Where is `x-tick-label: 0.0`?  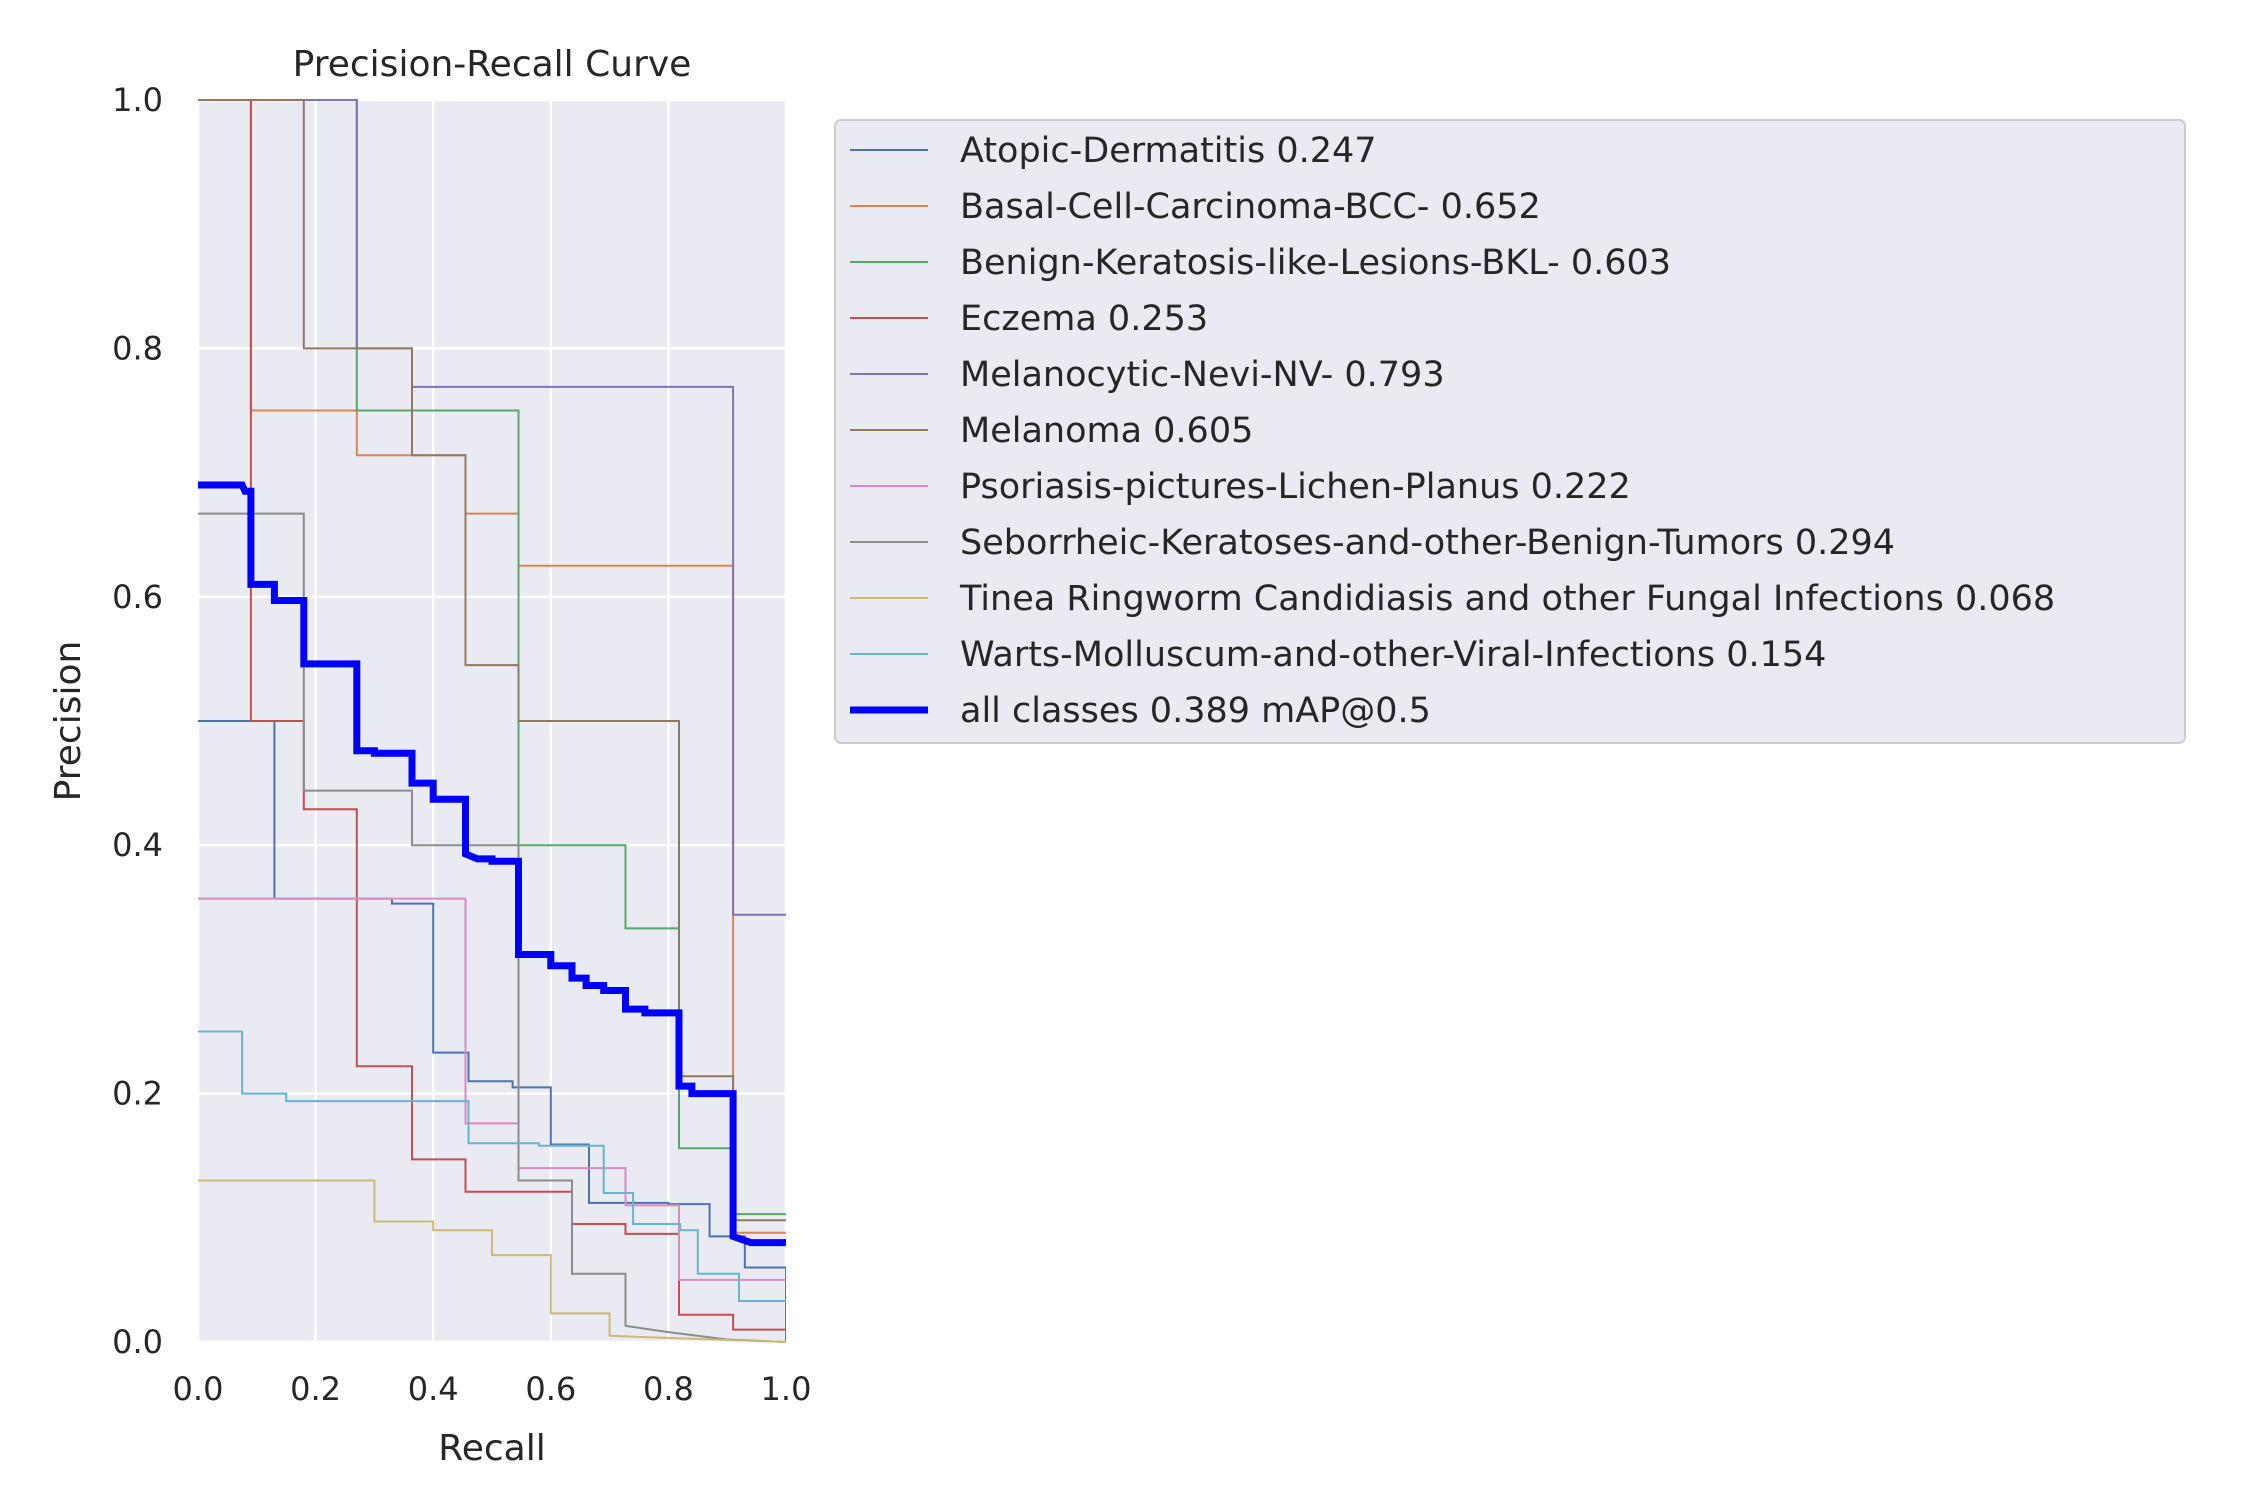 x-tick-label: 0.0 is located at coordinates (198, 1389).